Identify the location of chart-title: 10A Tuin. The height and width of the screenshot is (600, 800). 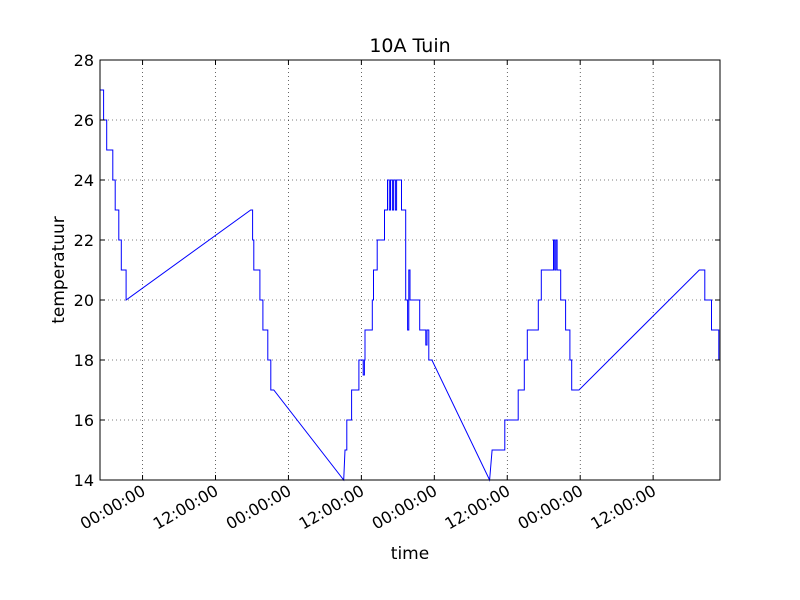
(409, 46).